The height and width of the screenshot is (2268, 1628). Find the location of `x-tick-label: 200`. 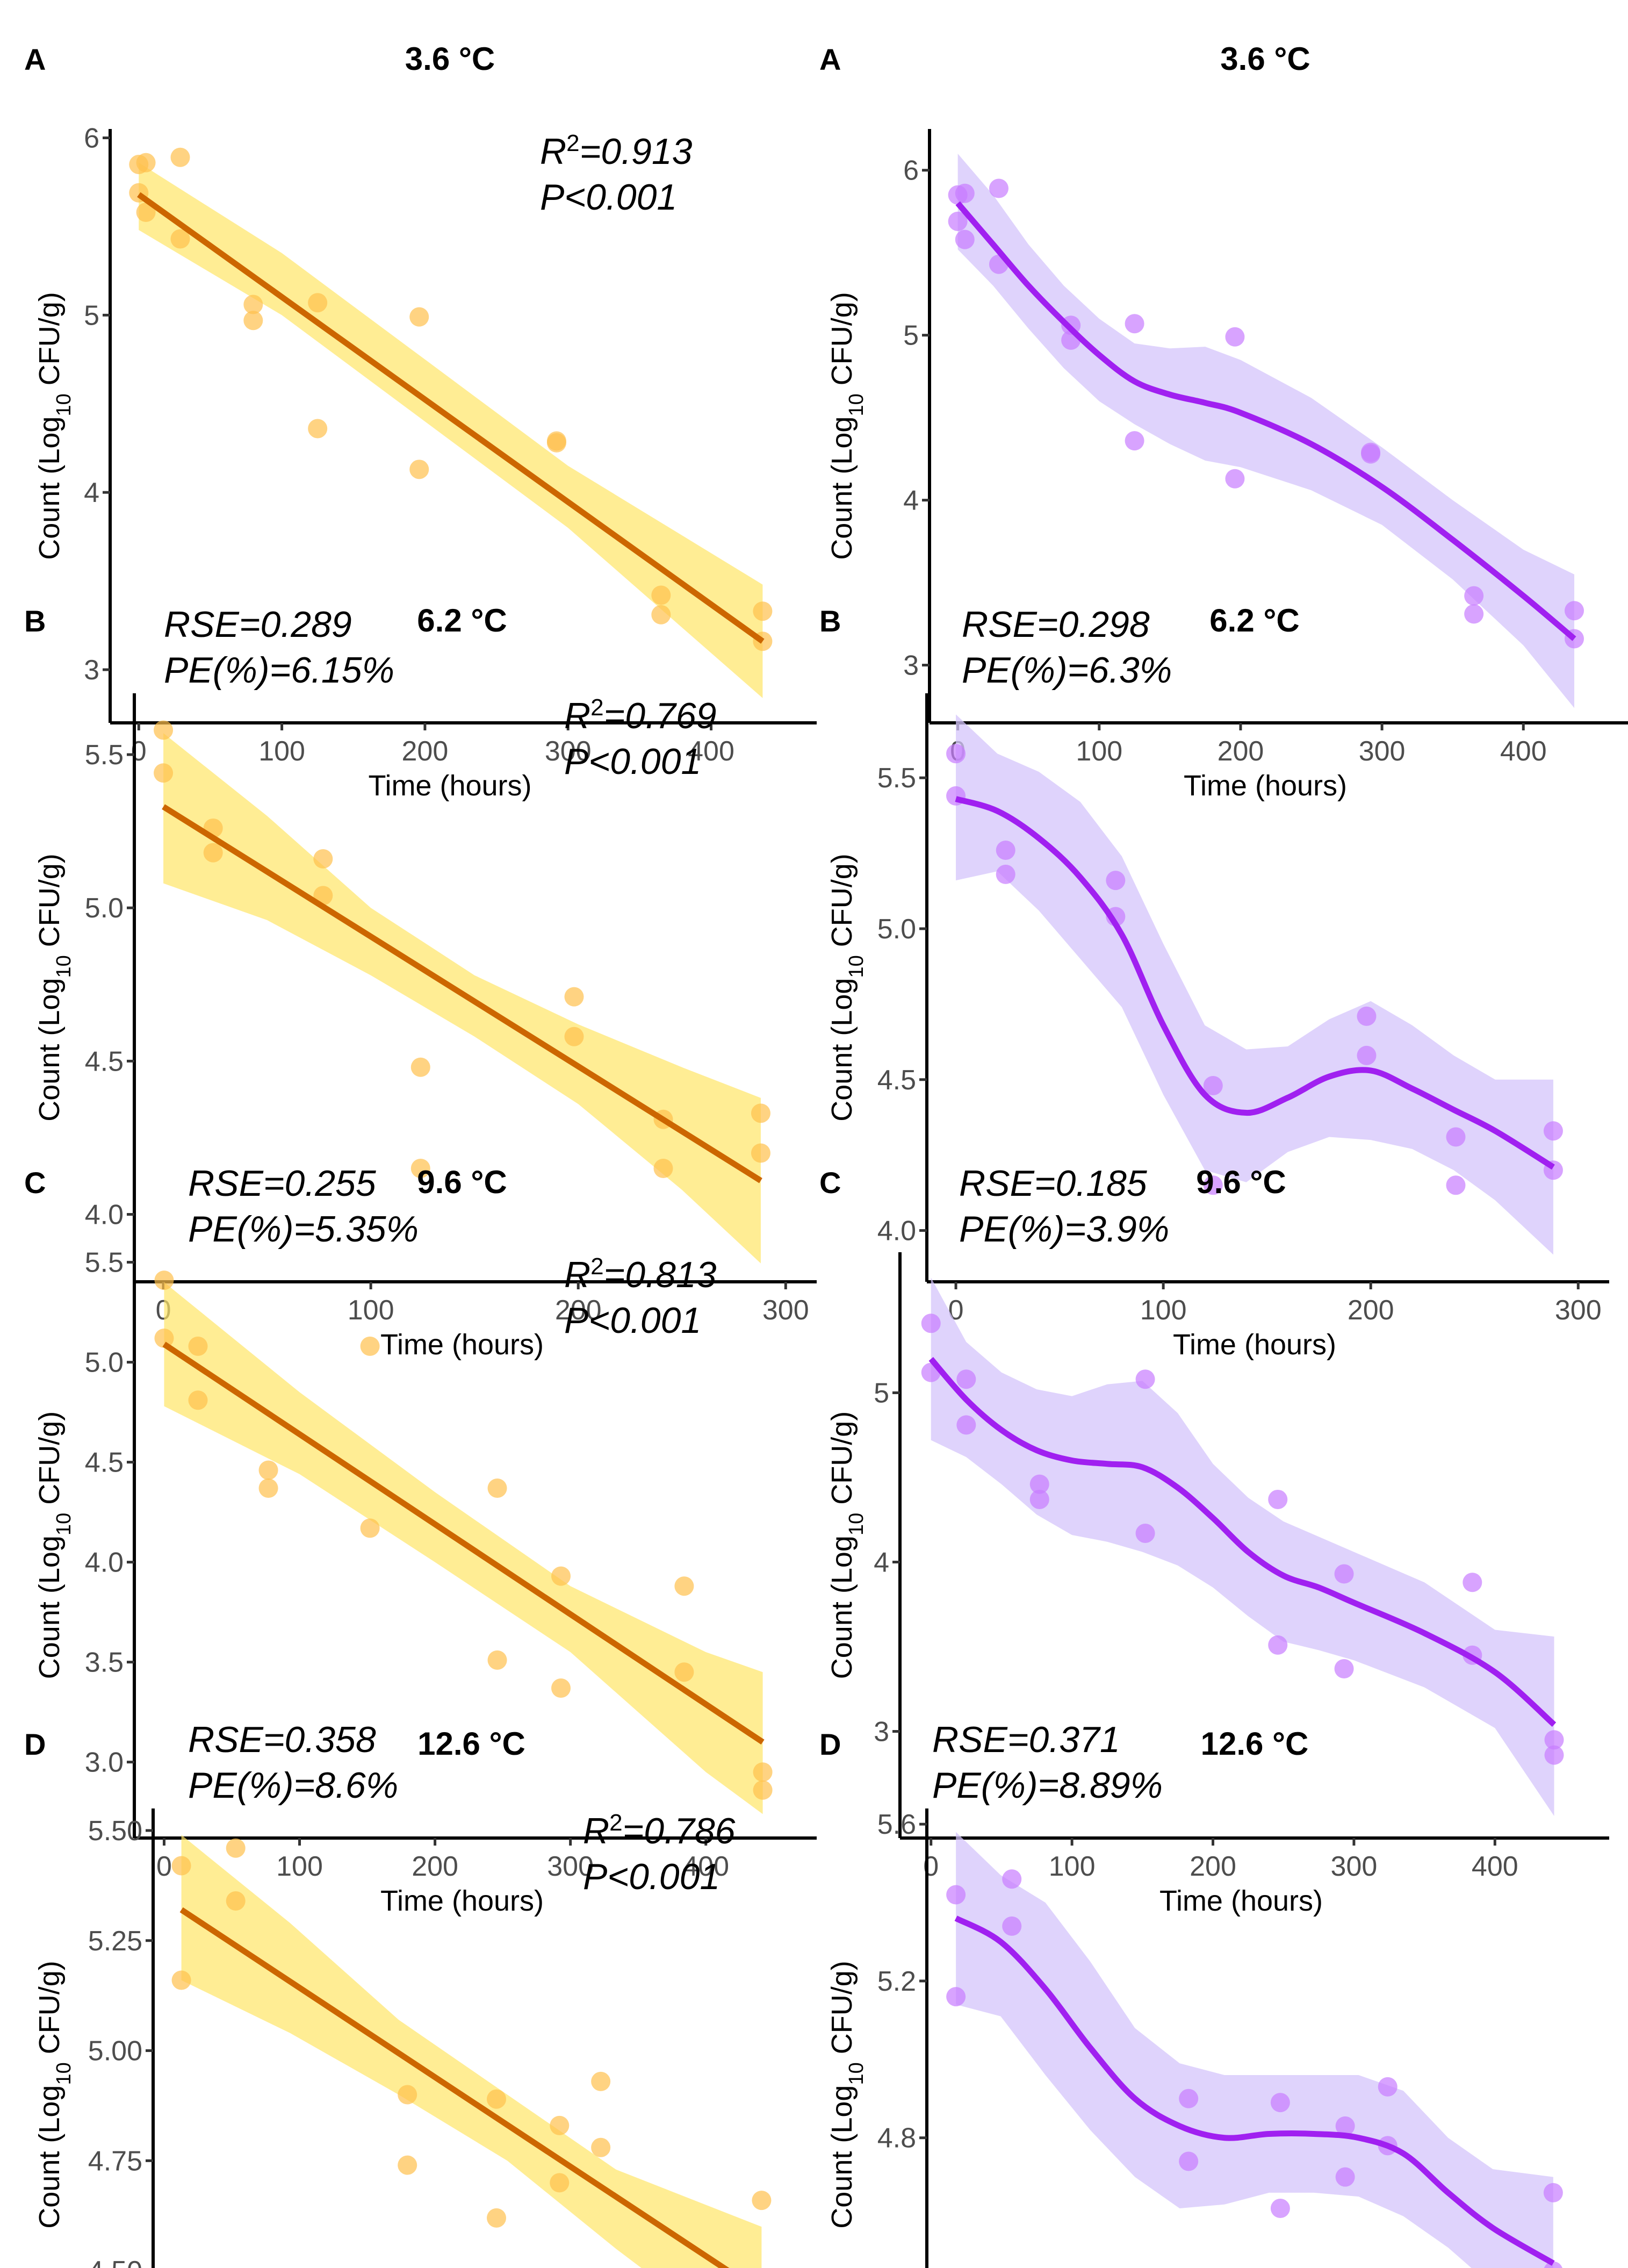

x-tick-label: 200 is located at coordinates (578, 1310).